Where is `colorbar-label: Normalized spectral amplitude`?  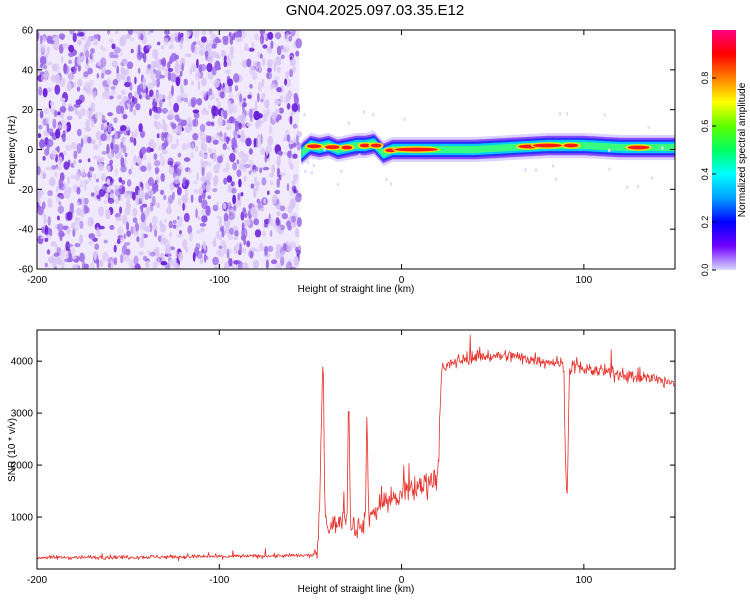
colorbar-label: Normalized spectral amplitude is located at coordinates (742, 149).